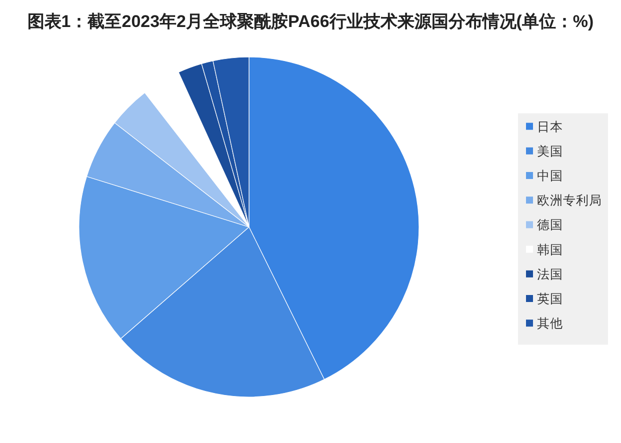 Image resolution: width=621 pixels, height=443 pixels. What do you see at coordinates (550, 150) in the screenshot?
I see `legend-label: 美国` at bounding box center [550, 150].